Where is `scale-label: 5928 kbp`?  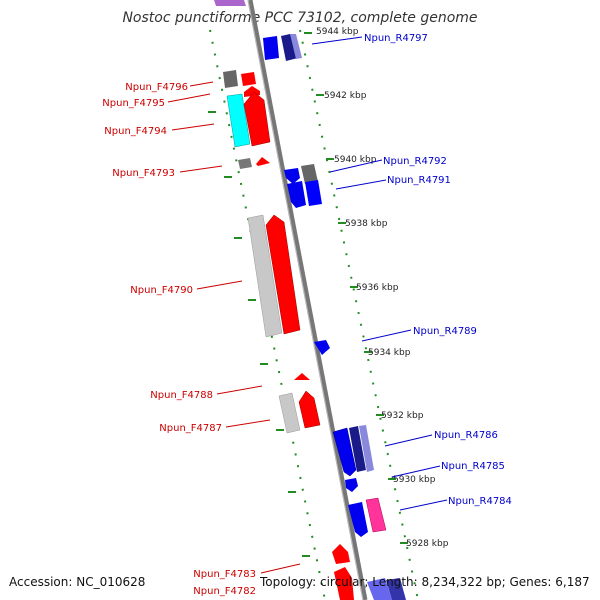
scale-label: 5928 kbp is located at coordinates (427, 544).